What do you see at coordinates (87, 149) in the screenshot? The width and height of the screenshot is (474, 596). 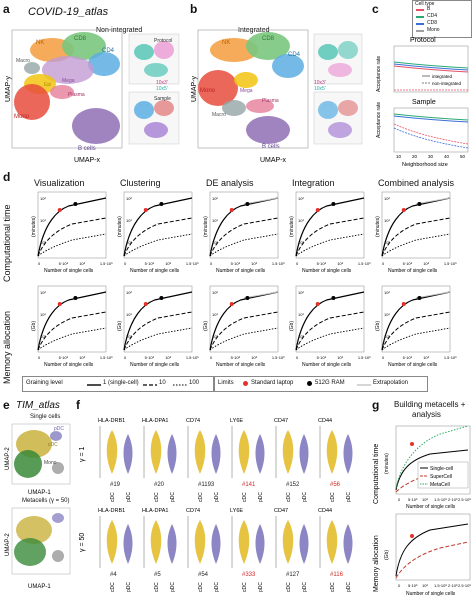 I see `label-bcells: B cells` at bounding box center [87, 149].